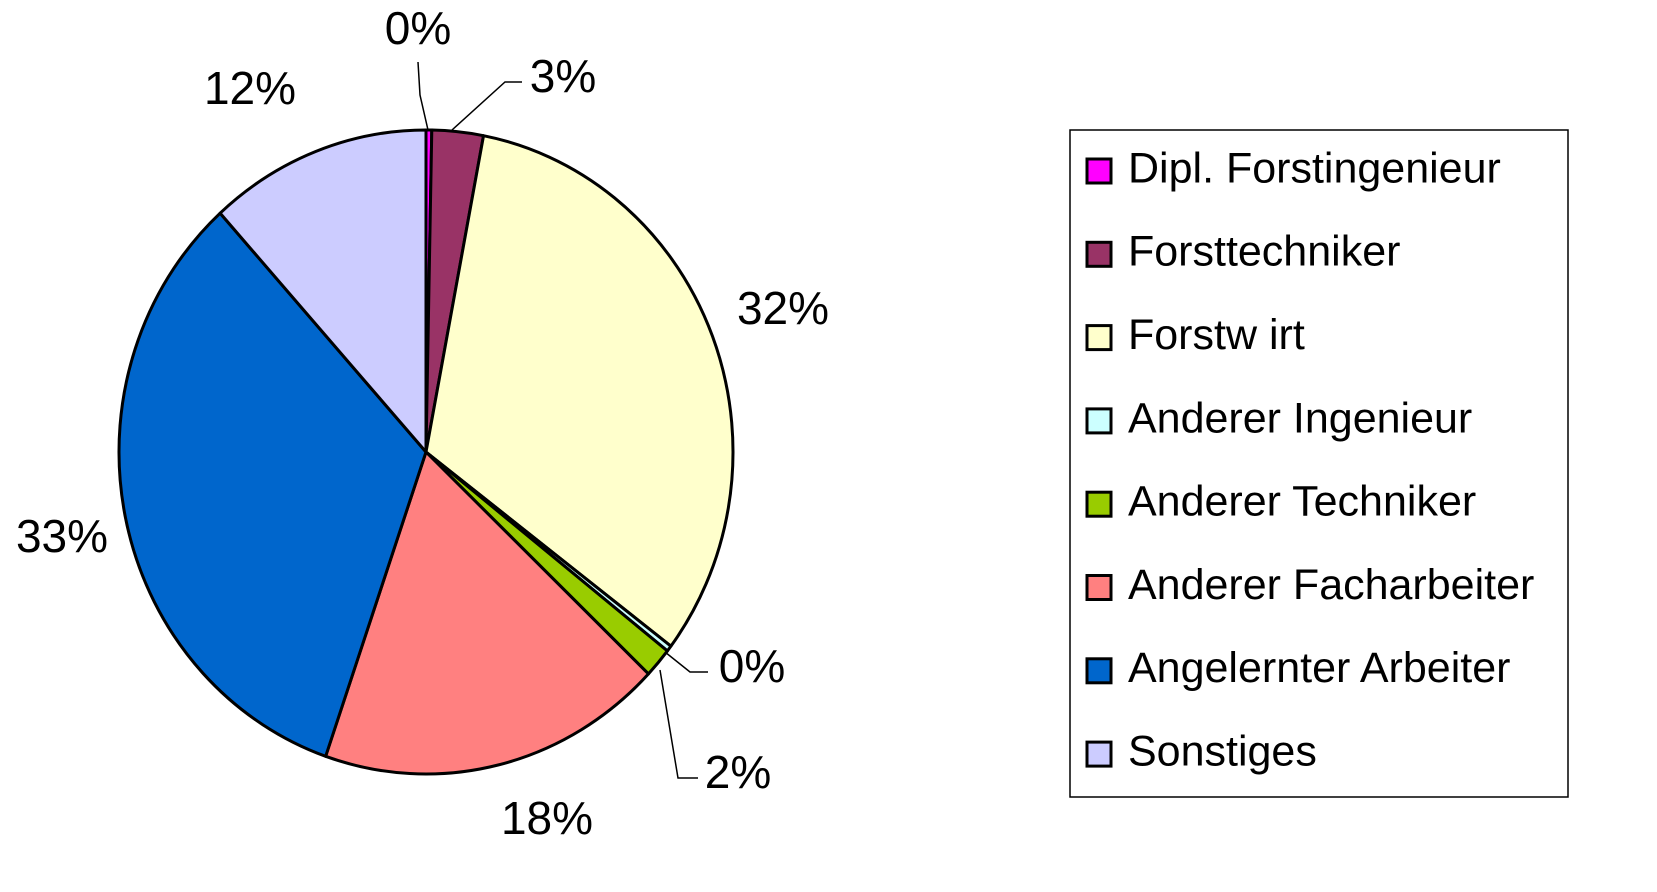  Describe the element at coordinates (1264, 252) in the screenshot. I see `legend-label: Forsttechniker` at that location.